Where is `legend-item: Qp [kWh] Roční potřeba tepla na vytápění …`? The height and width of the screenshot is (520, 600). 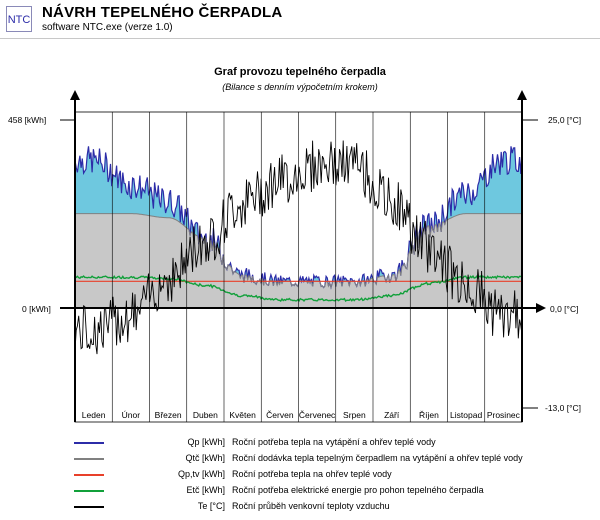 legend-item: Qp [kWh] Roční potřeba tepla na vytápění … is located at coordinates (330, 444).